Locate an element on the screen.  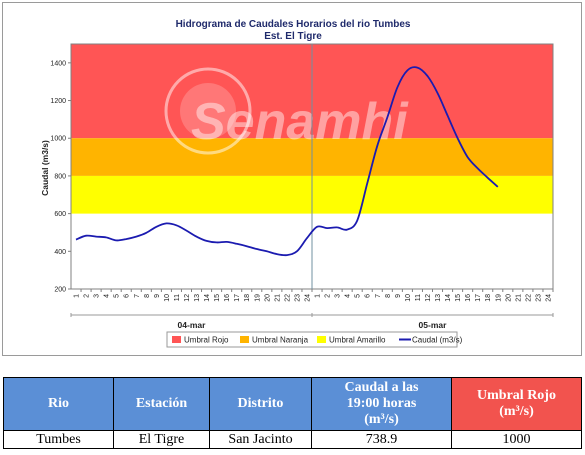
chart-subtitle: Est. El Tigre is located at coordinates (293, 36).